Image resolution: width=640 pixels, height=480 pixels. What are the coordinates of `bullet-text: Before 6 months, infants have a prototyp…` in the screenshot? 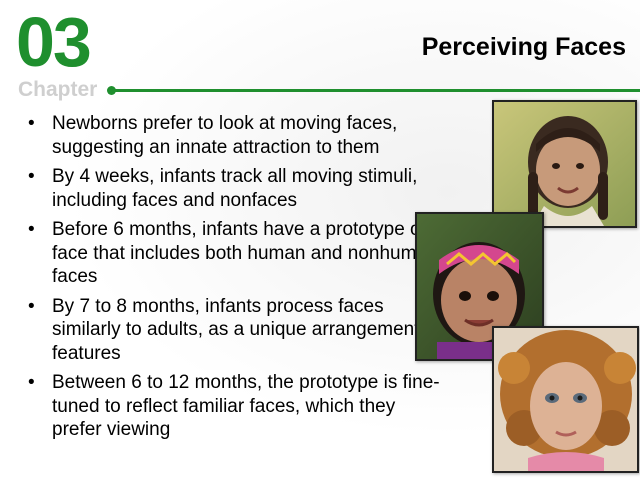 It's located at (247, 253).